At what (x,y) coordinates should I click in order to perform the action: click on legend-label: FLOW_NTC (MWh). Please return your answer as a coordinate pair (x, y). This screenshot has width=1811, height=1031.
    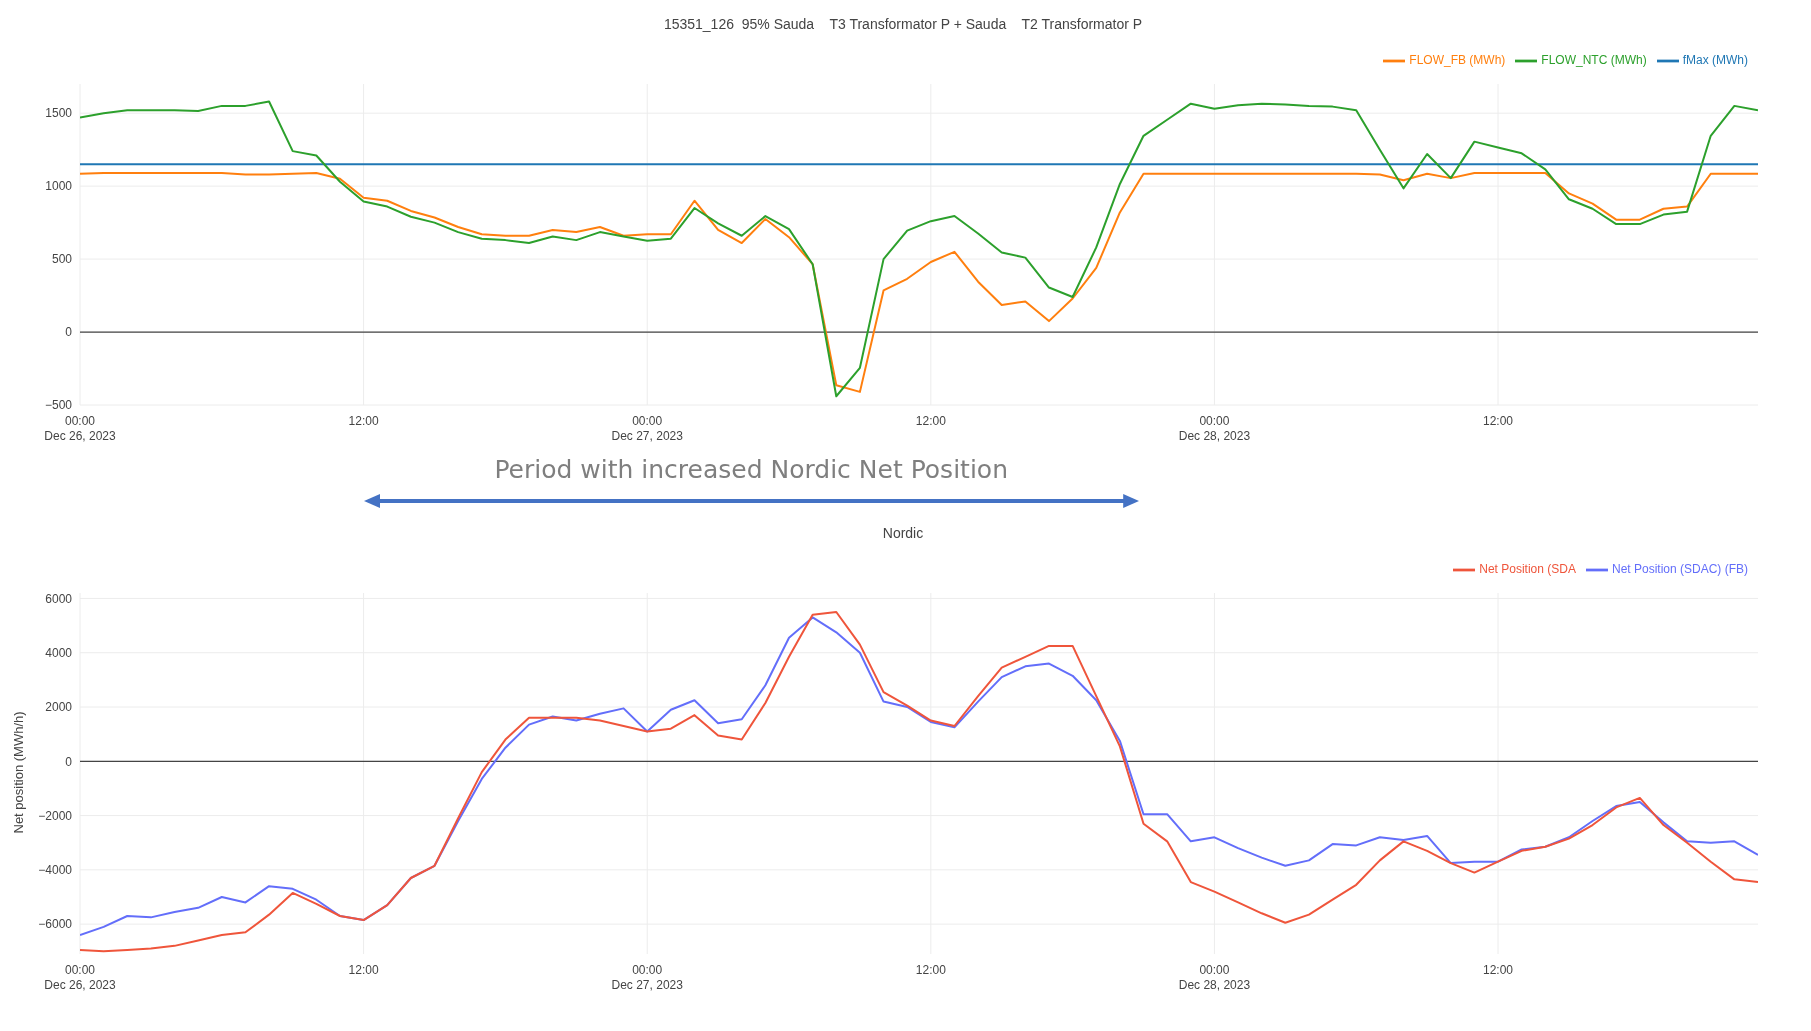
    Looking at the image, I should click on (1594, 60).